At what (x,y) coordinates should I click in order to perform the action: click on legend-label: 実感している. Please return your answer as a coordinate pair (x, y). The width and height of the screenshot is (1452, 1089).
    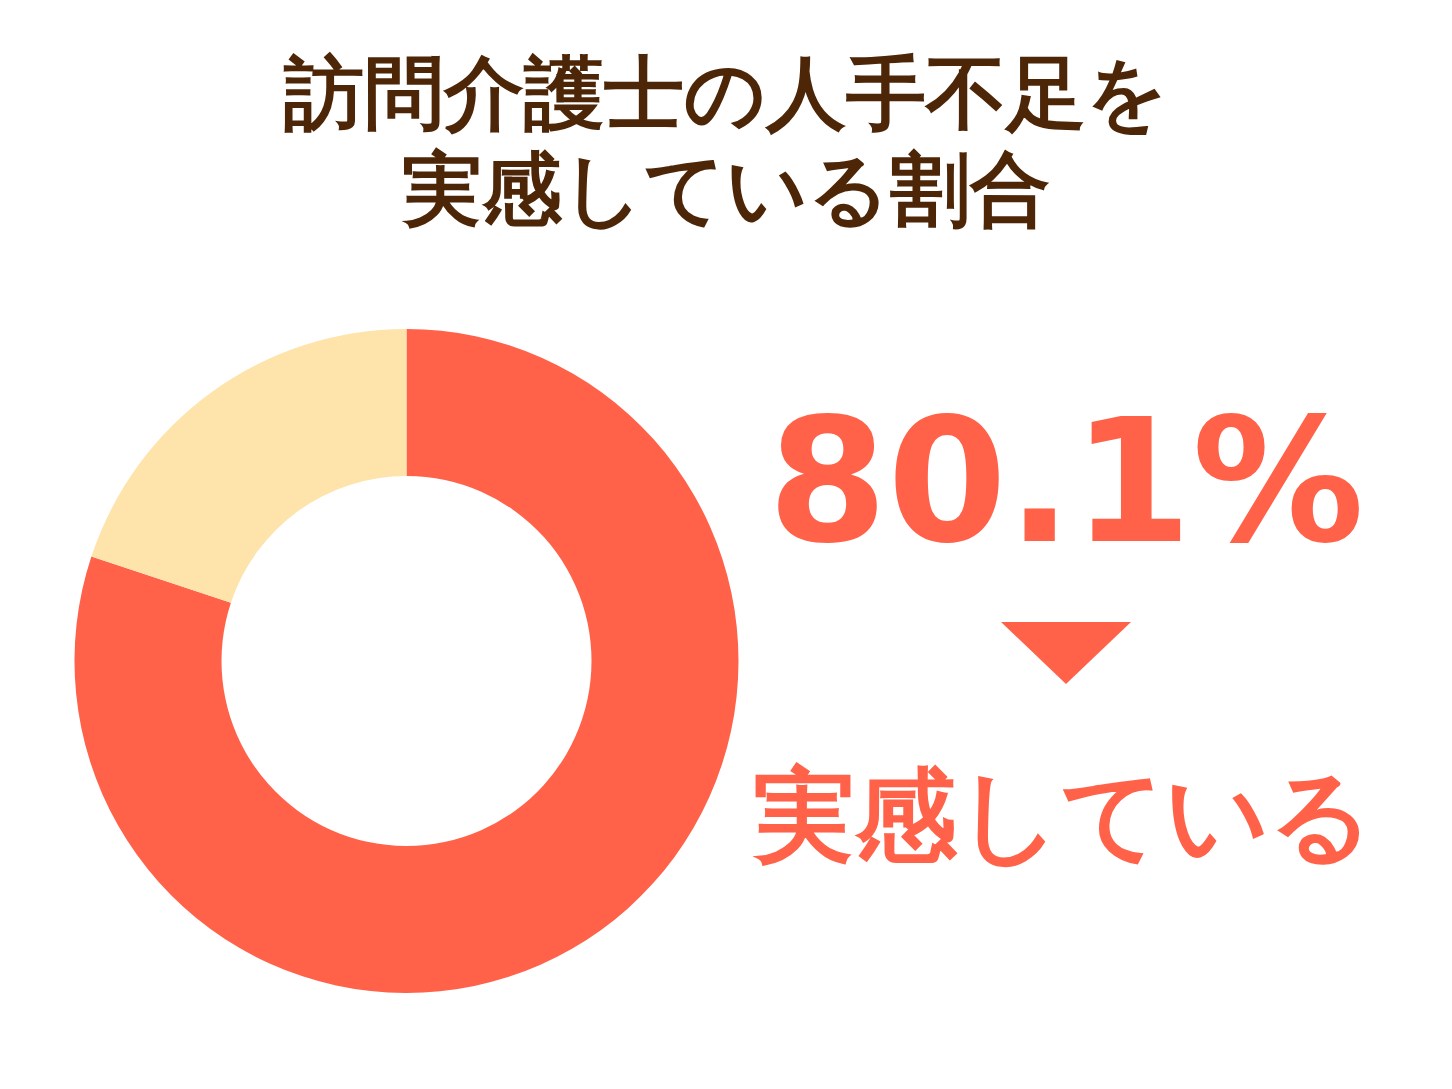
    Looking at the image, I should click on (1062, 815).